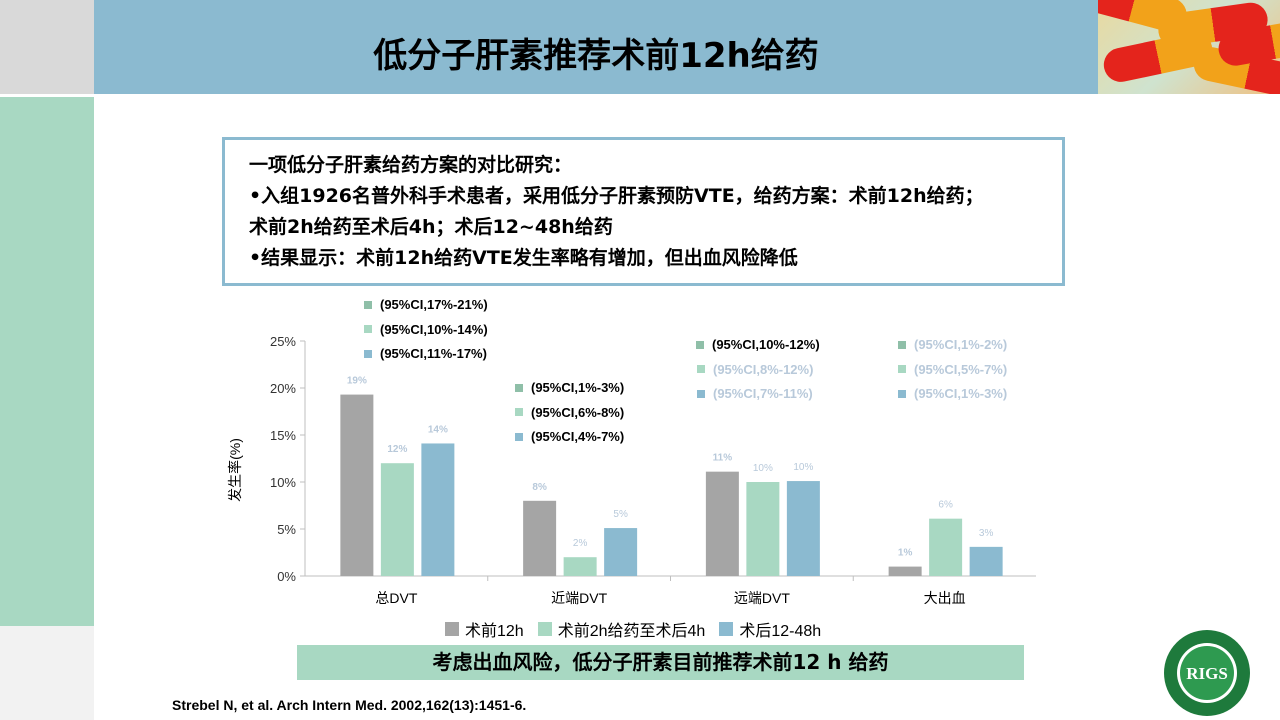  I want to click on legend-item: 术后12-48h, so click(770, 629).